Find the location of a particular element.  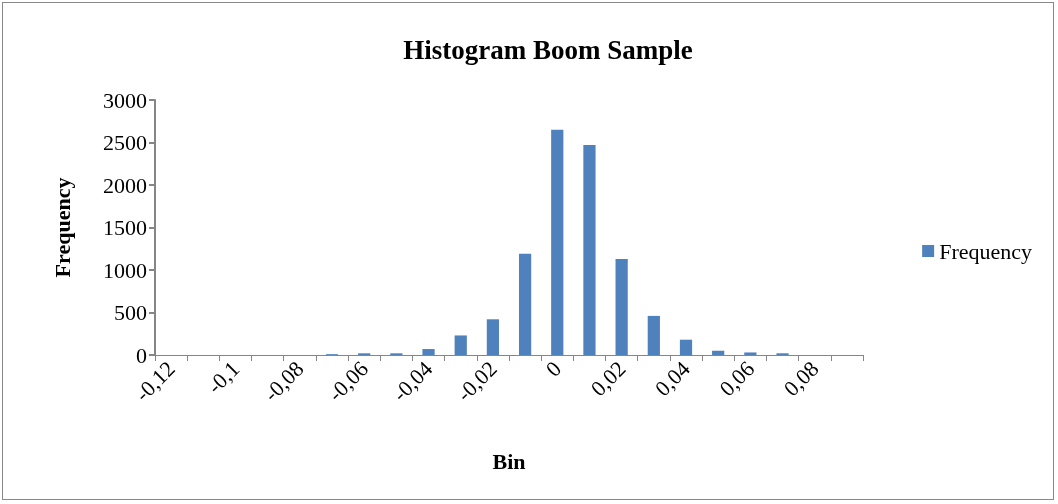

y-tick-label: 1000 is located at coordinates (125, 270).